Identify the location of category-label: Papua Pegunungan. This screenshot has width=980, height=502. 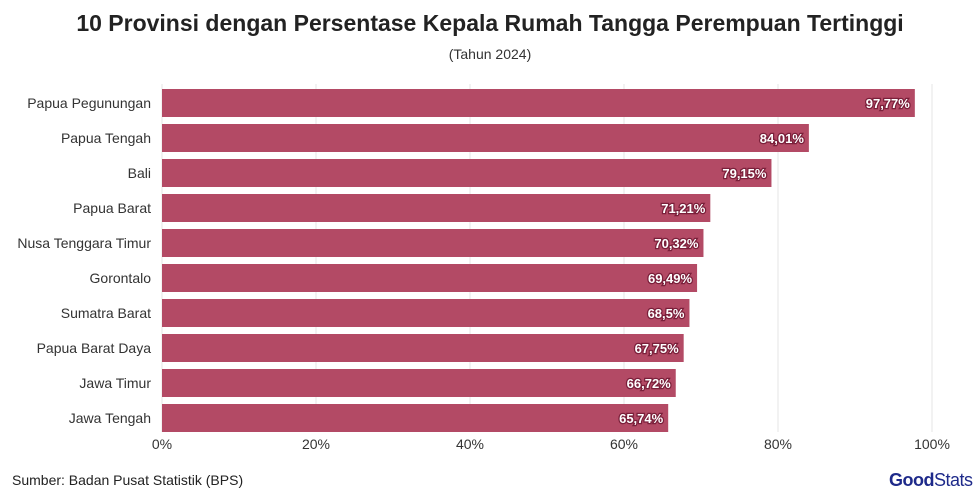
(89, 103).